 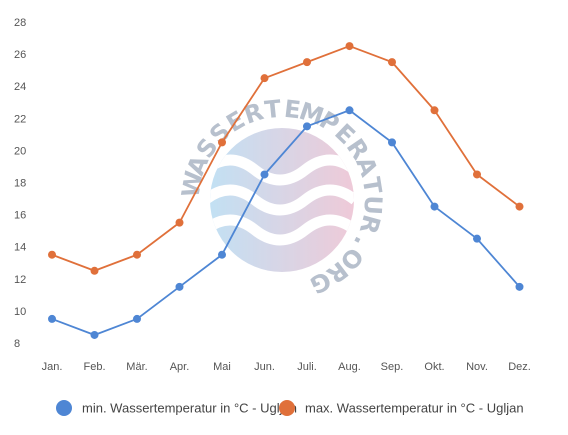 What do you see at coordinates (370, 224) in the screenshot?
I see `watermark-letter: R` at bounding box center [370, 224].